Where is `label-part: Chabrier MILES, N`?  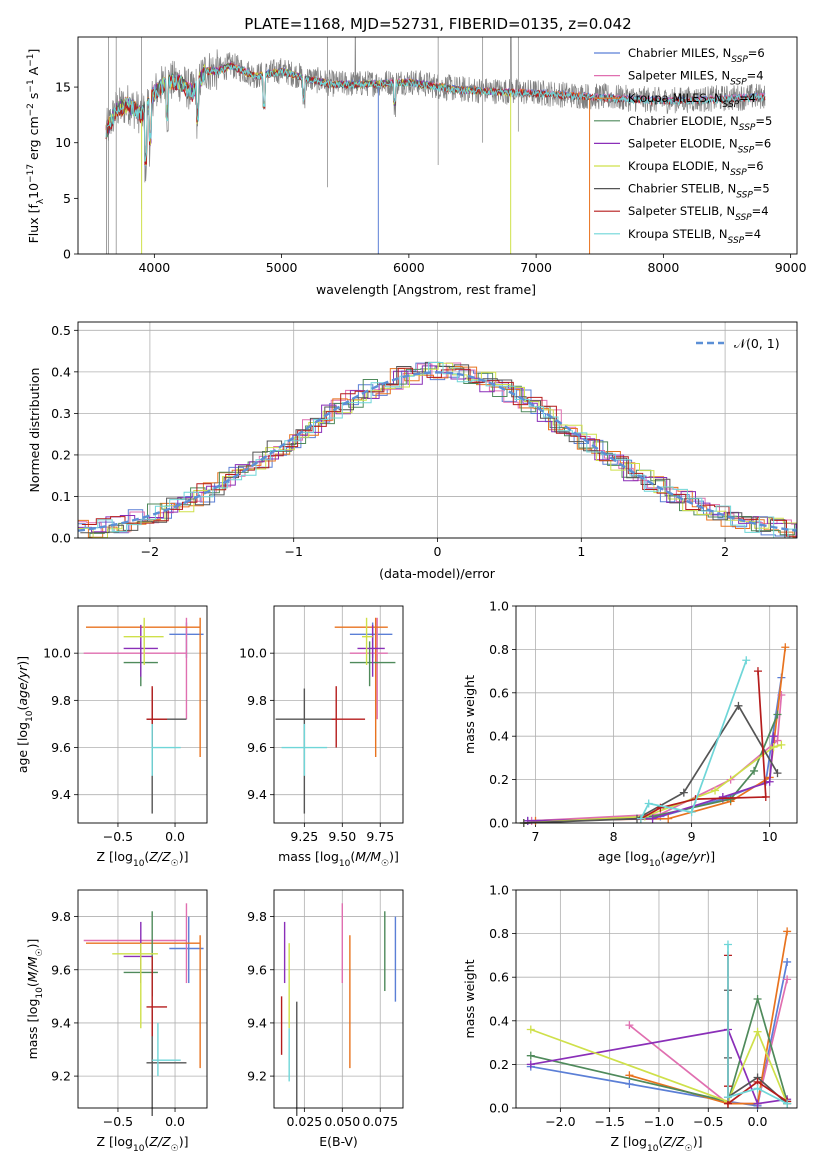 label-part: Chabrier MILES, N is located at coordinates (679, 53).